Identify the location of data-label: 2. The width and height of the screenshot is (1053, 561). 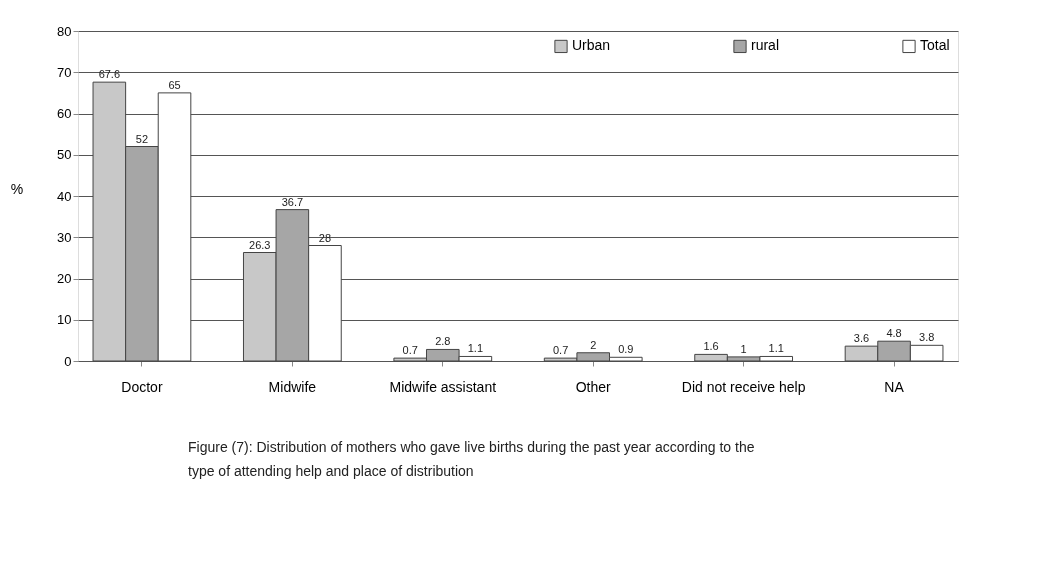
(593, 344).